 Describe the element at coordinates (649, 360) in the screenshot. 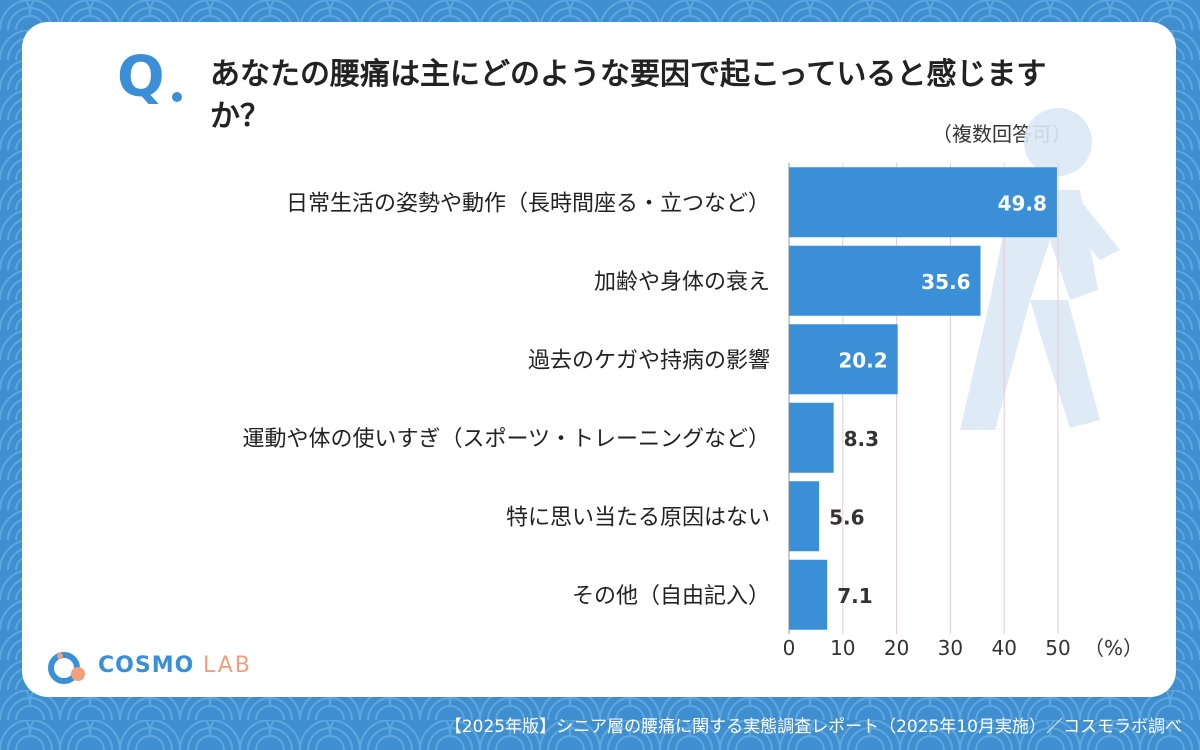

I see `category-label: 過去のケガや持病の影響` at that location.